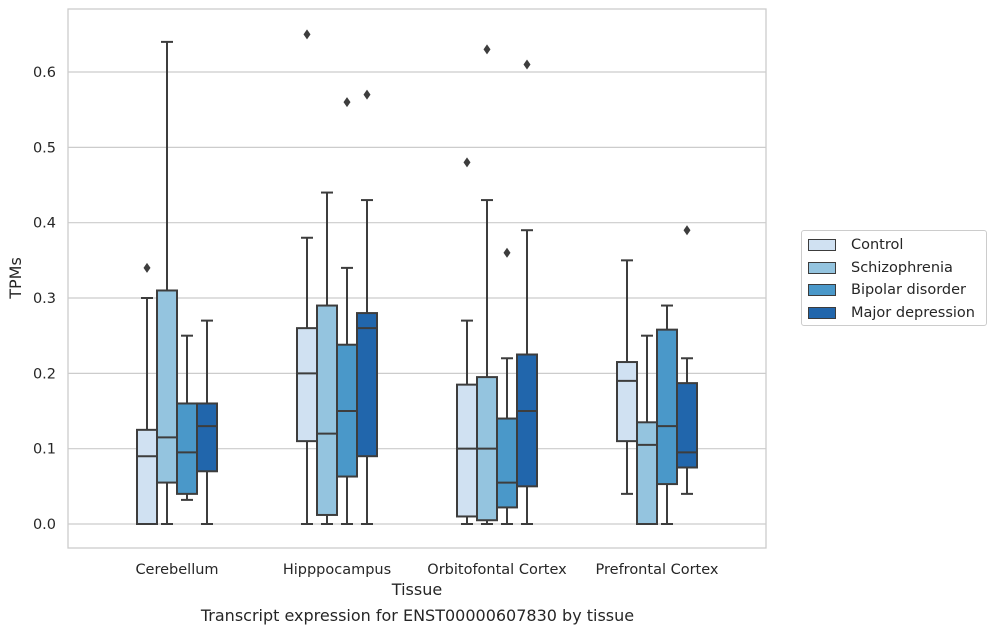 This screenshot has height=634, width=997. Describe the element at coordinates (913, 312) in the screenshot. I see `legend-label-major-depression: Major depression` at that location.